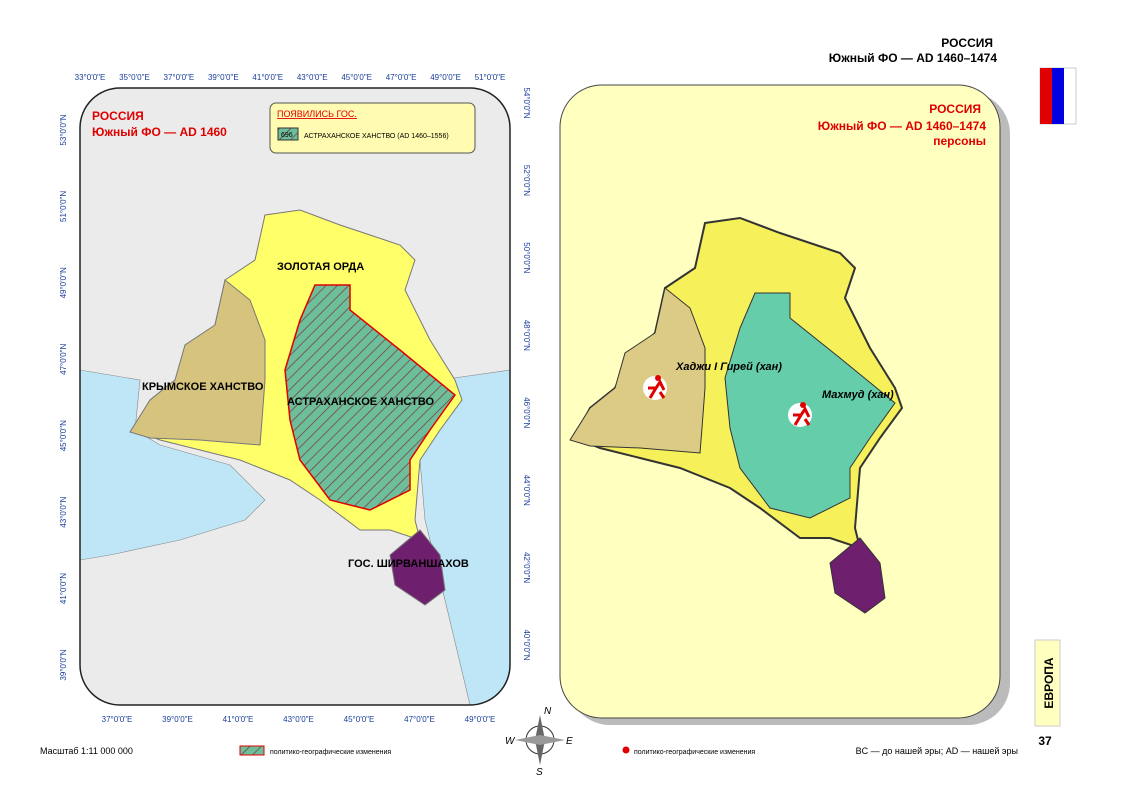 This screenshot has height=799, width=1122. What do you see at coordinates (63, 206) in the screenshot?
I see `coordinate-label: 51°0'0"N` at bounding box center [63, 206].